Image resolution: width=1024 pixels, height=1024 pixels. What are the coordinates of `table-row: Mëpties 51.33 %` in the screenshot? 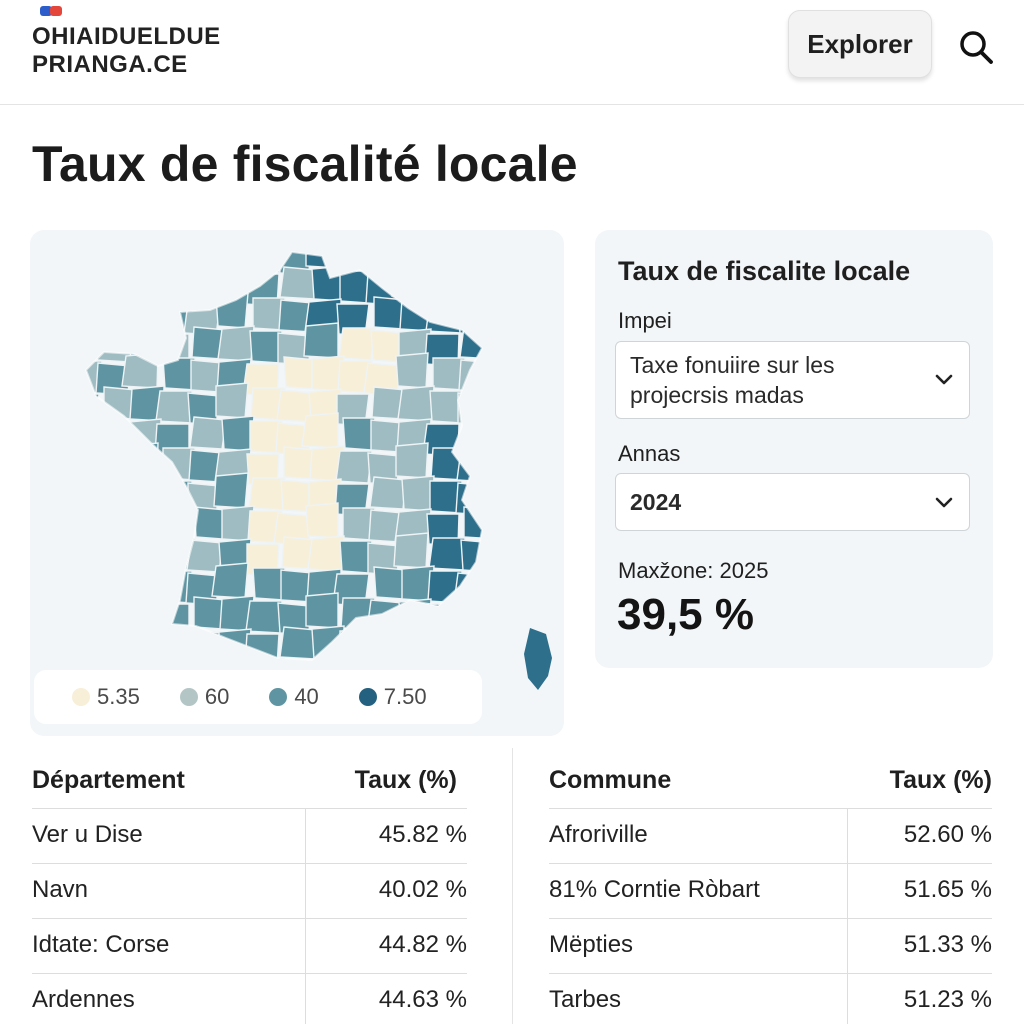 It's located at (770, 946).